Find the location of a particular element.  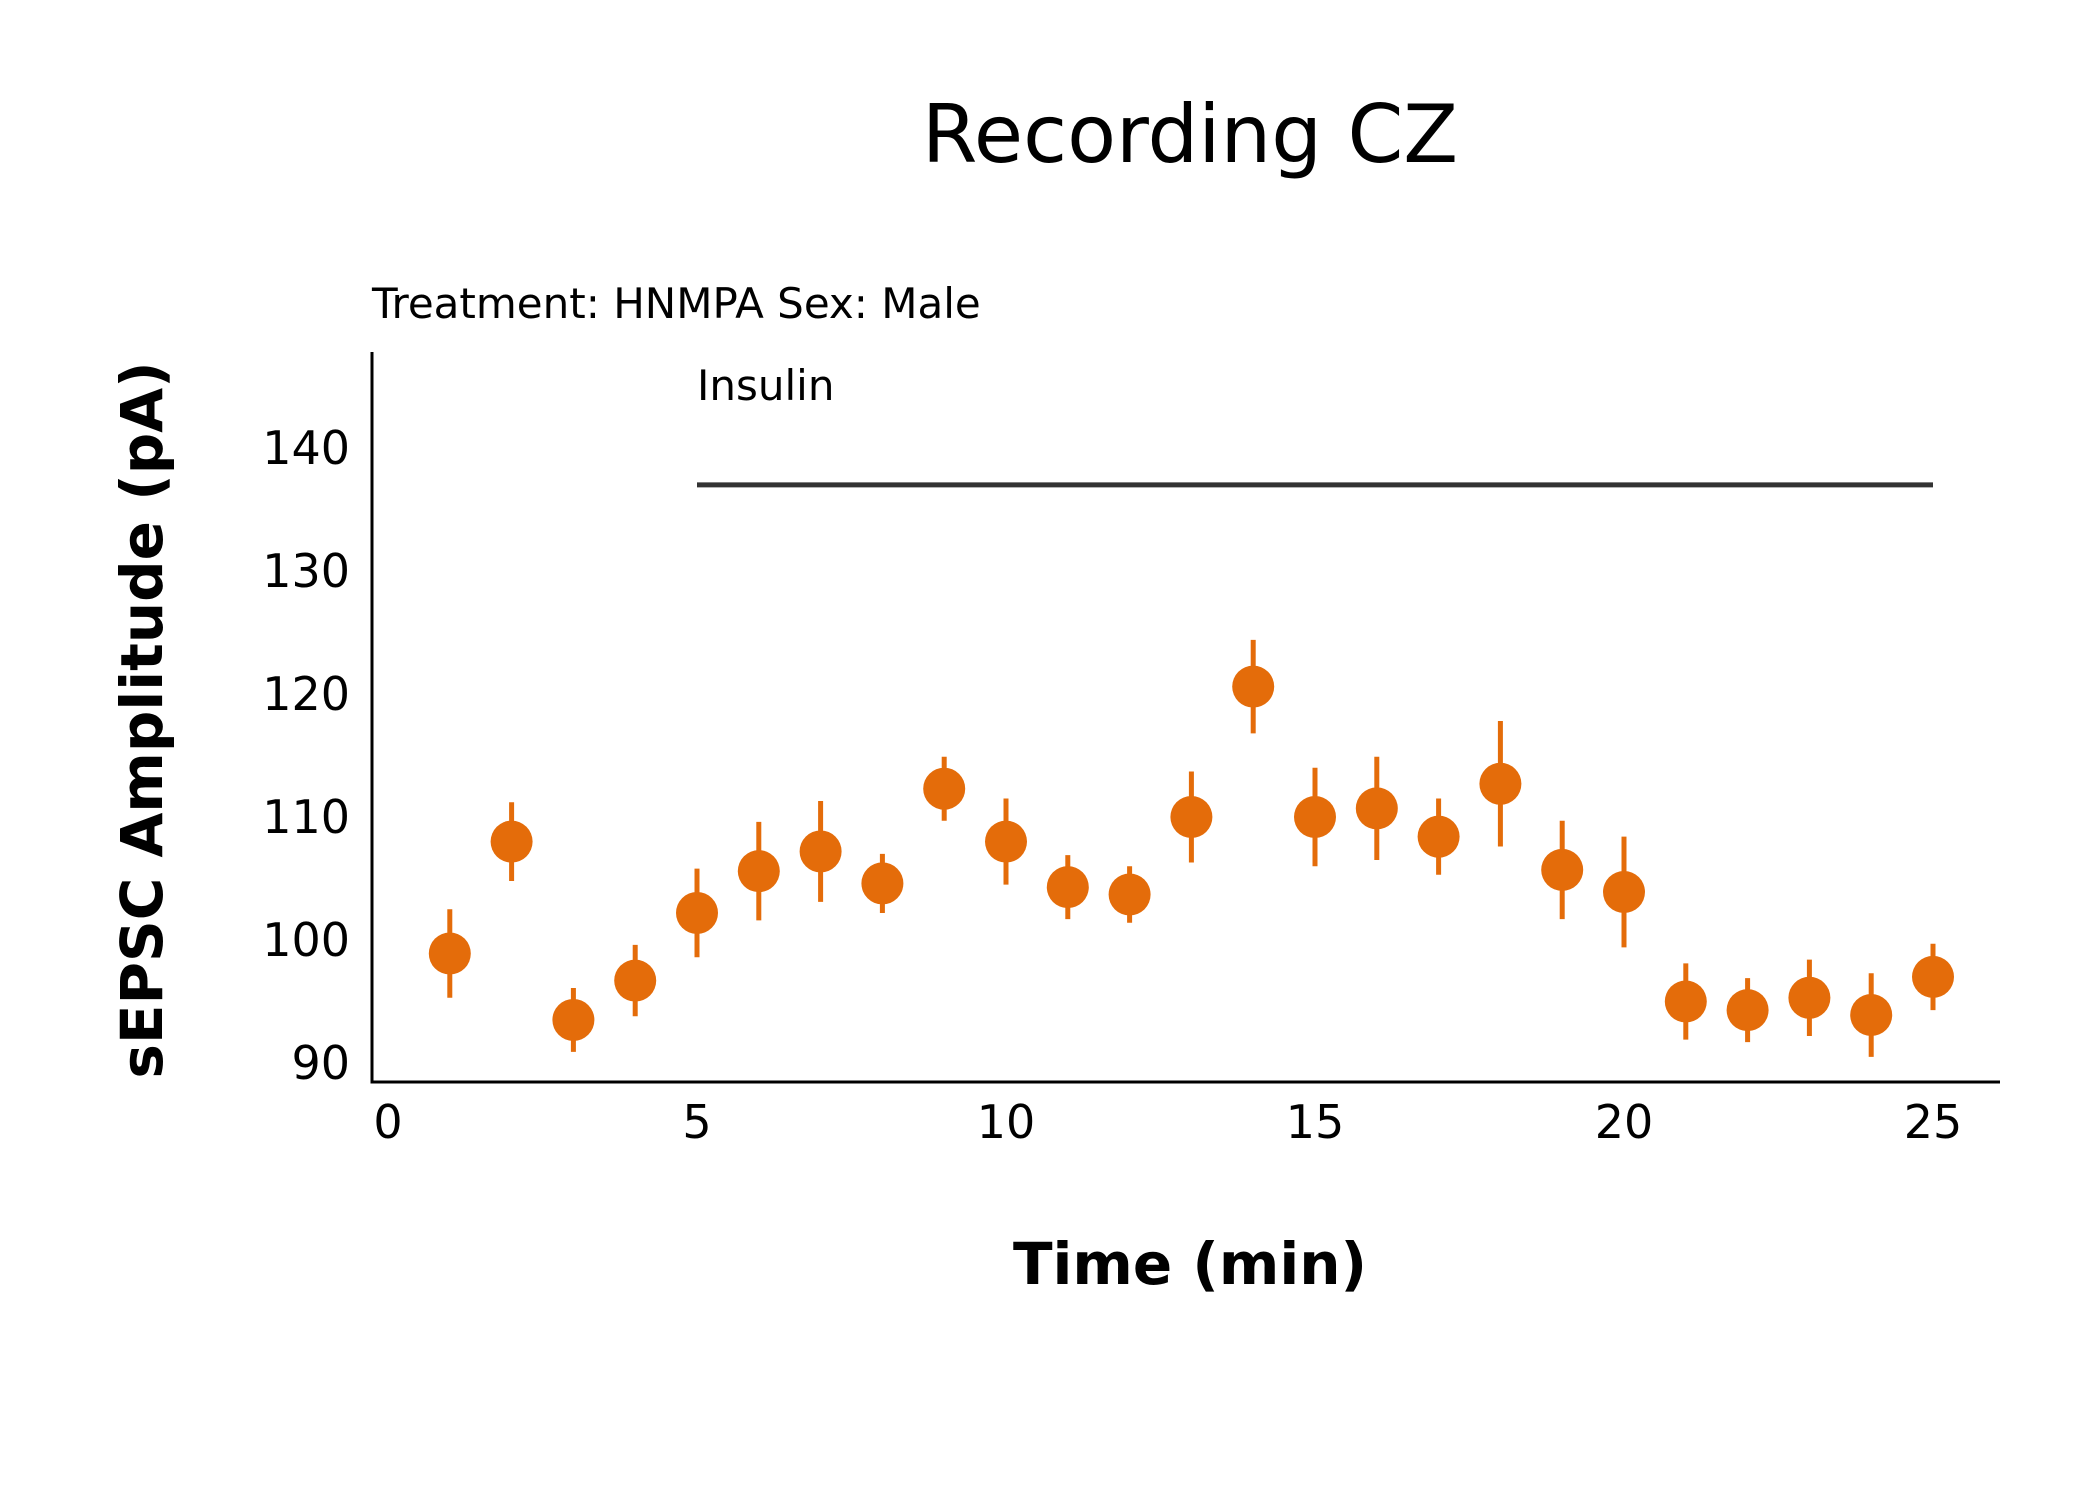

y-tick-label: 130 is located at coordinates (306, 571).